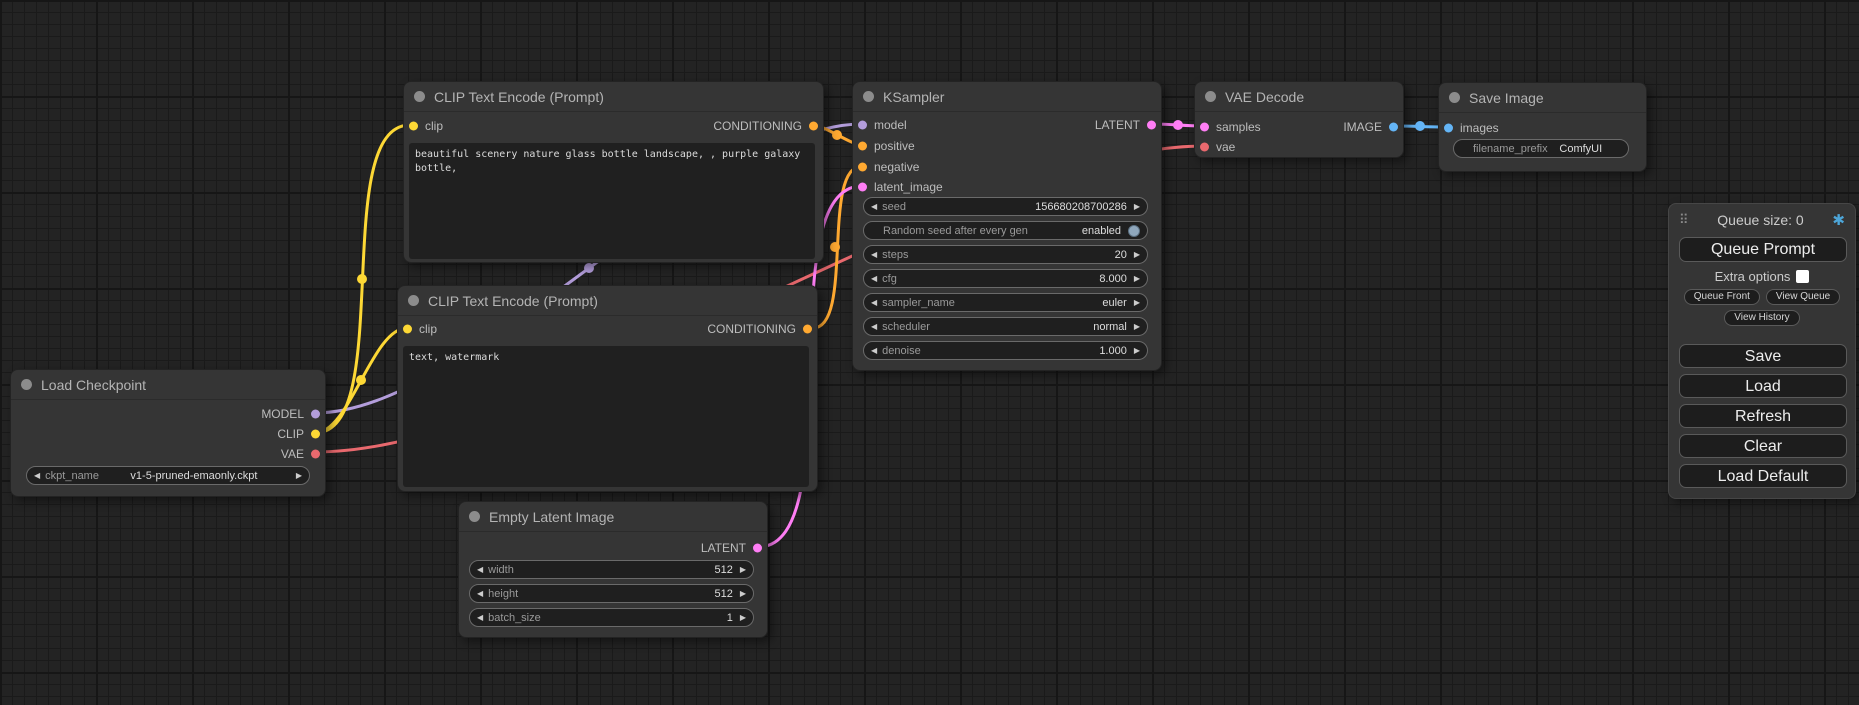 This screenshot has height=705, width=1859. What do you see at coordinates (1204, 147) in the screenshot?
I see `port-vae-input` at bounding box center [1204, 147].